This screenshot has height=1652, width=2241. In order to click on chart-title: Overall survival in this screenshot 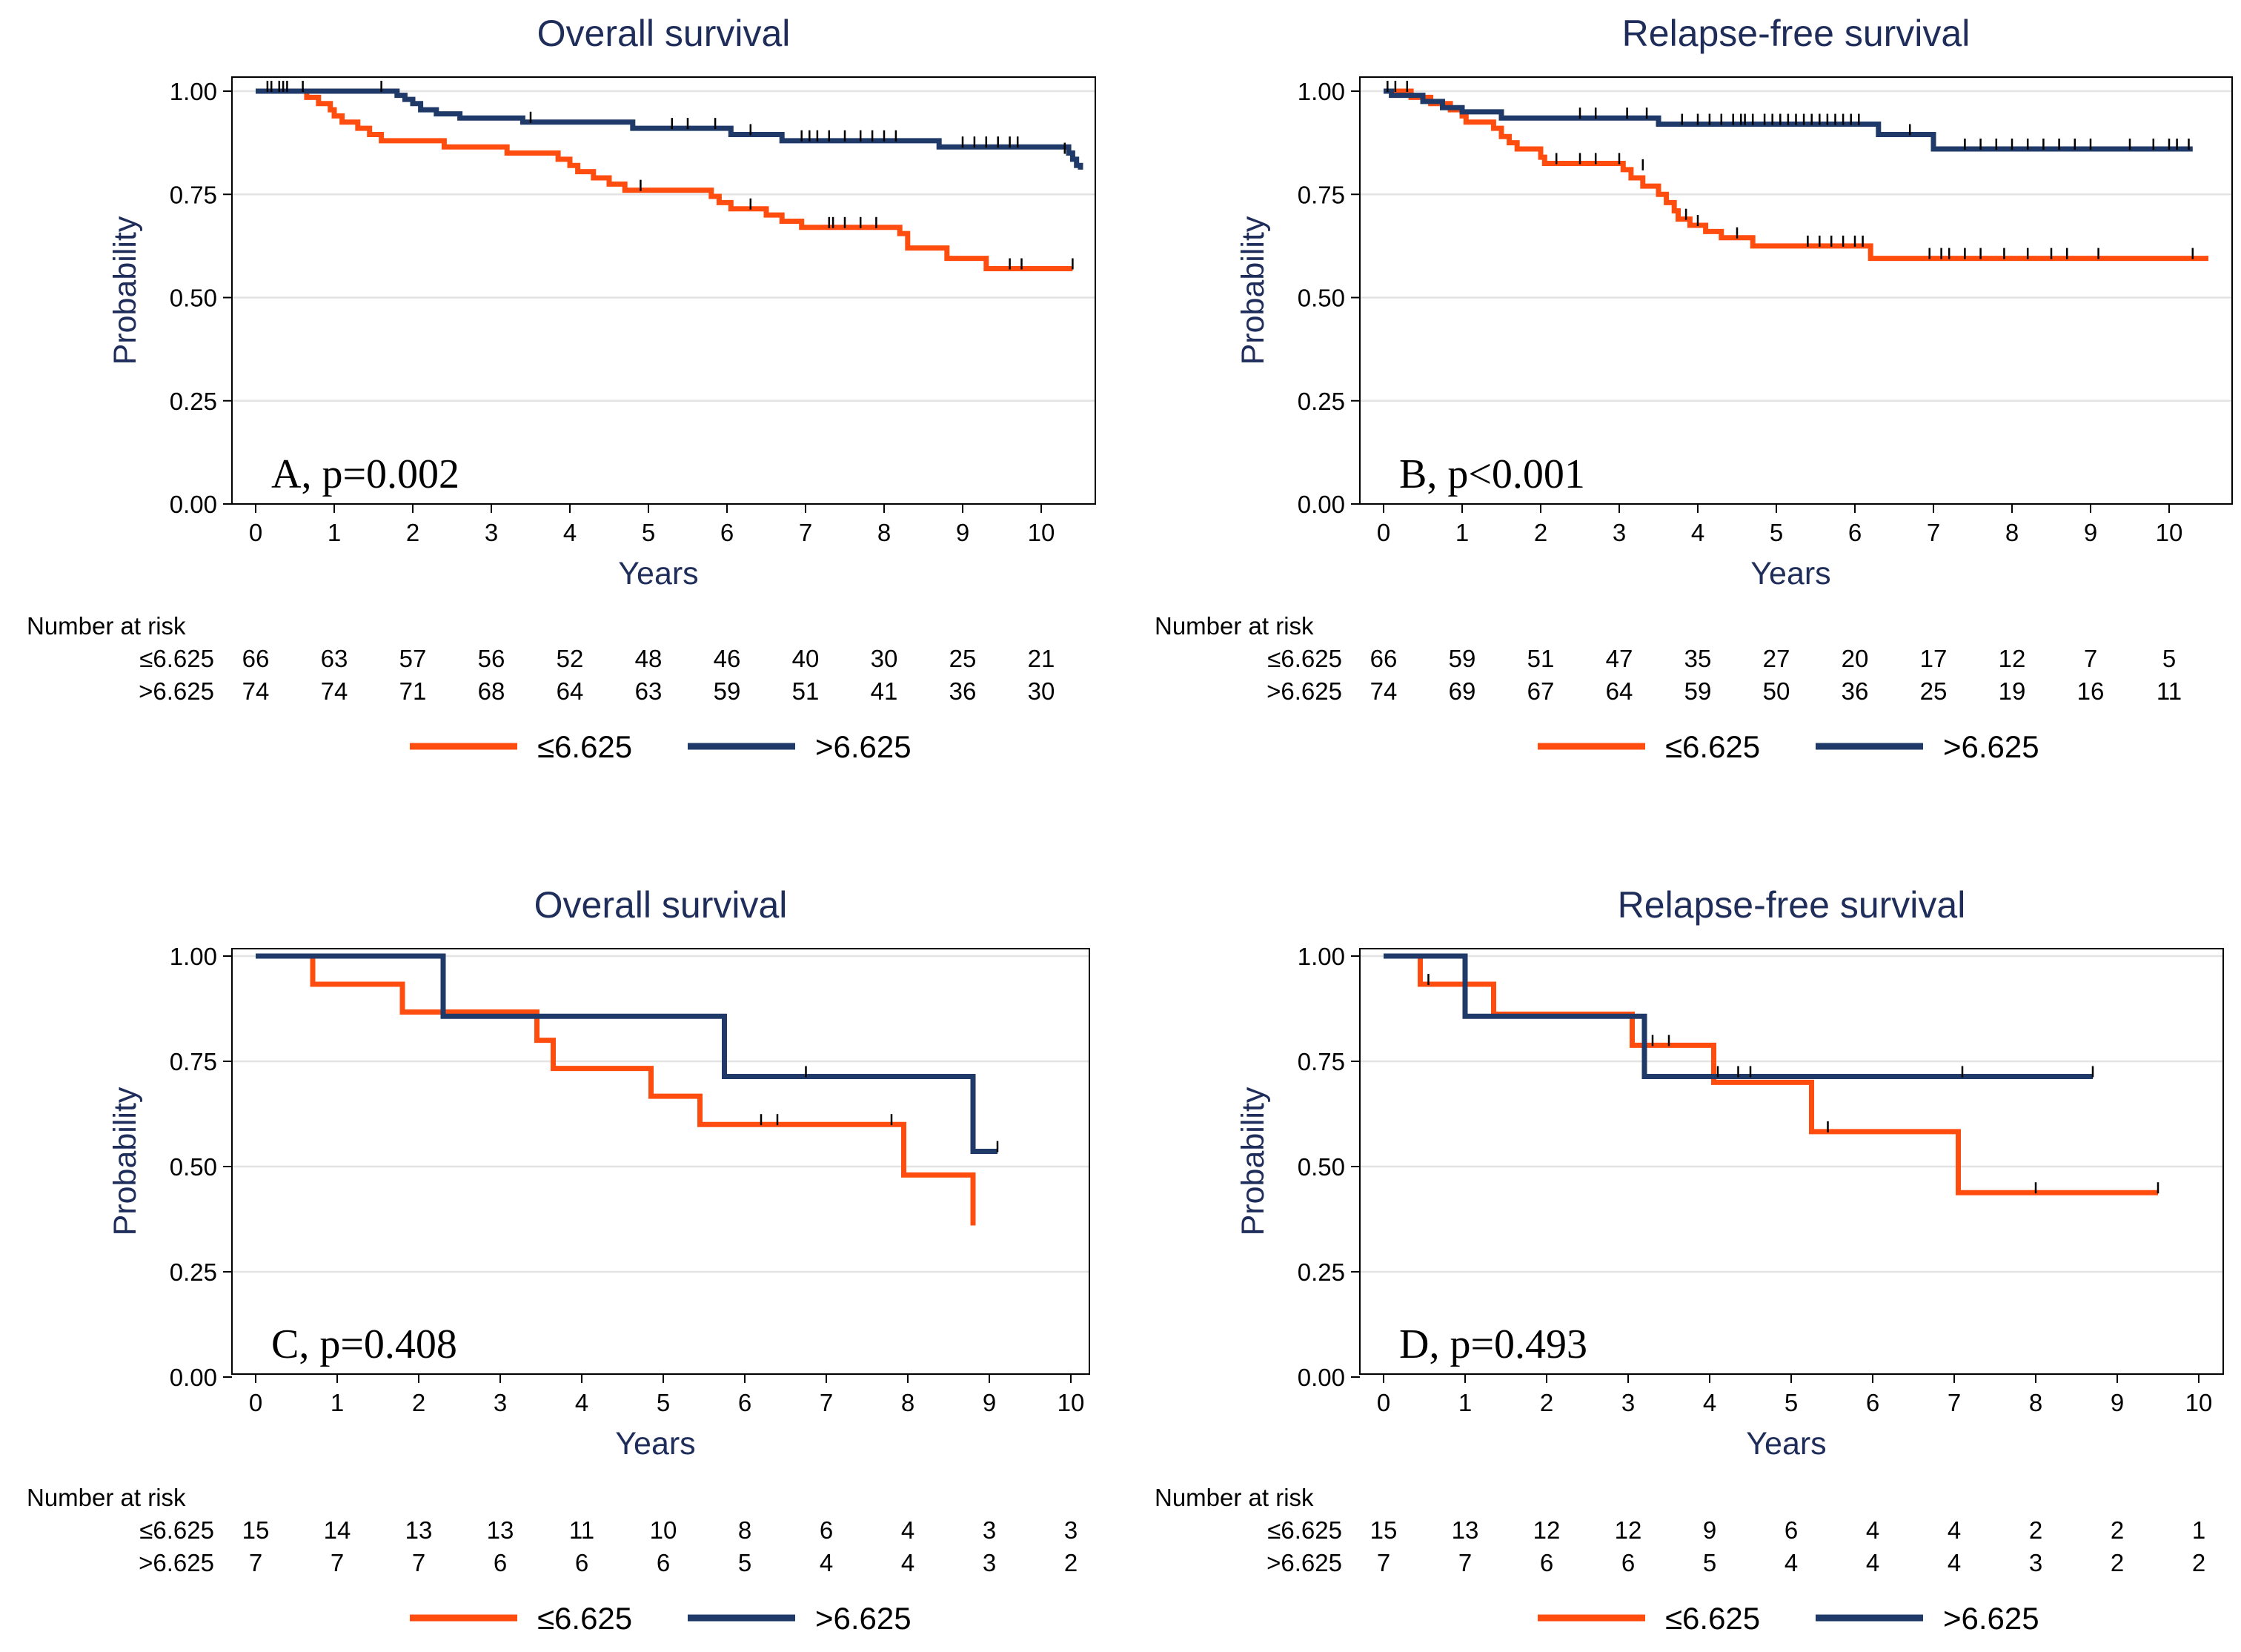, I will do `click(664, 33)`.